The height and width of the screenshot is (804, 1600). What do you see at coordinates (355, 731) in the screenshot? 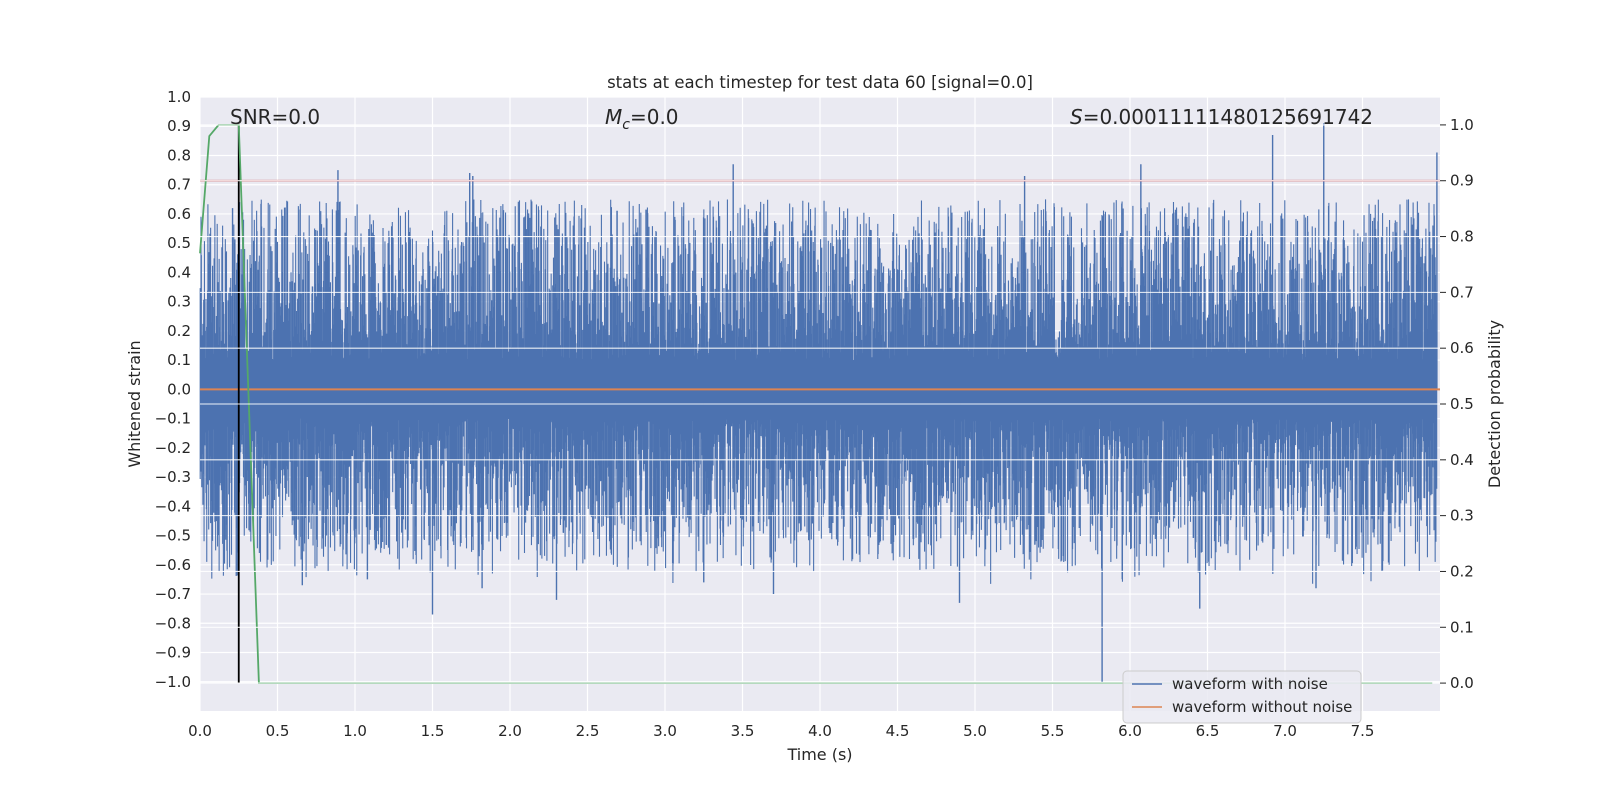
I see `x-tick-label: 1.0` at bounding box center [355, 731].